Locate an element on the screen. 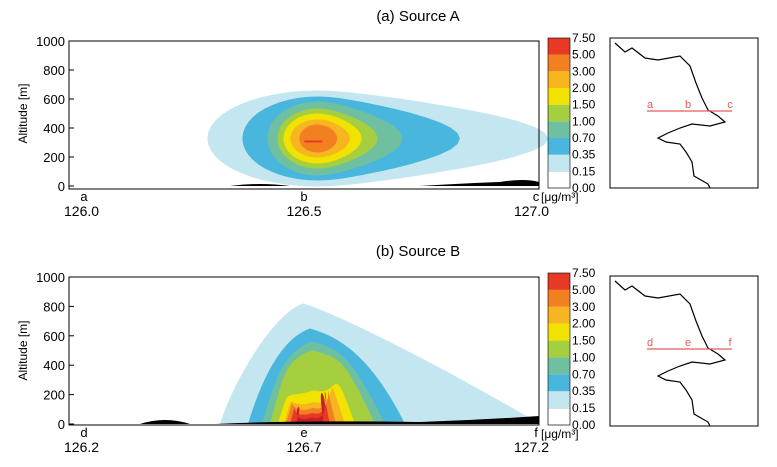  map-label: a is located at coordinates (650, 105).